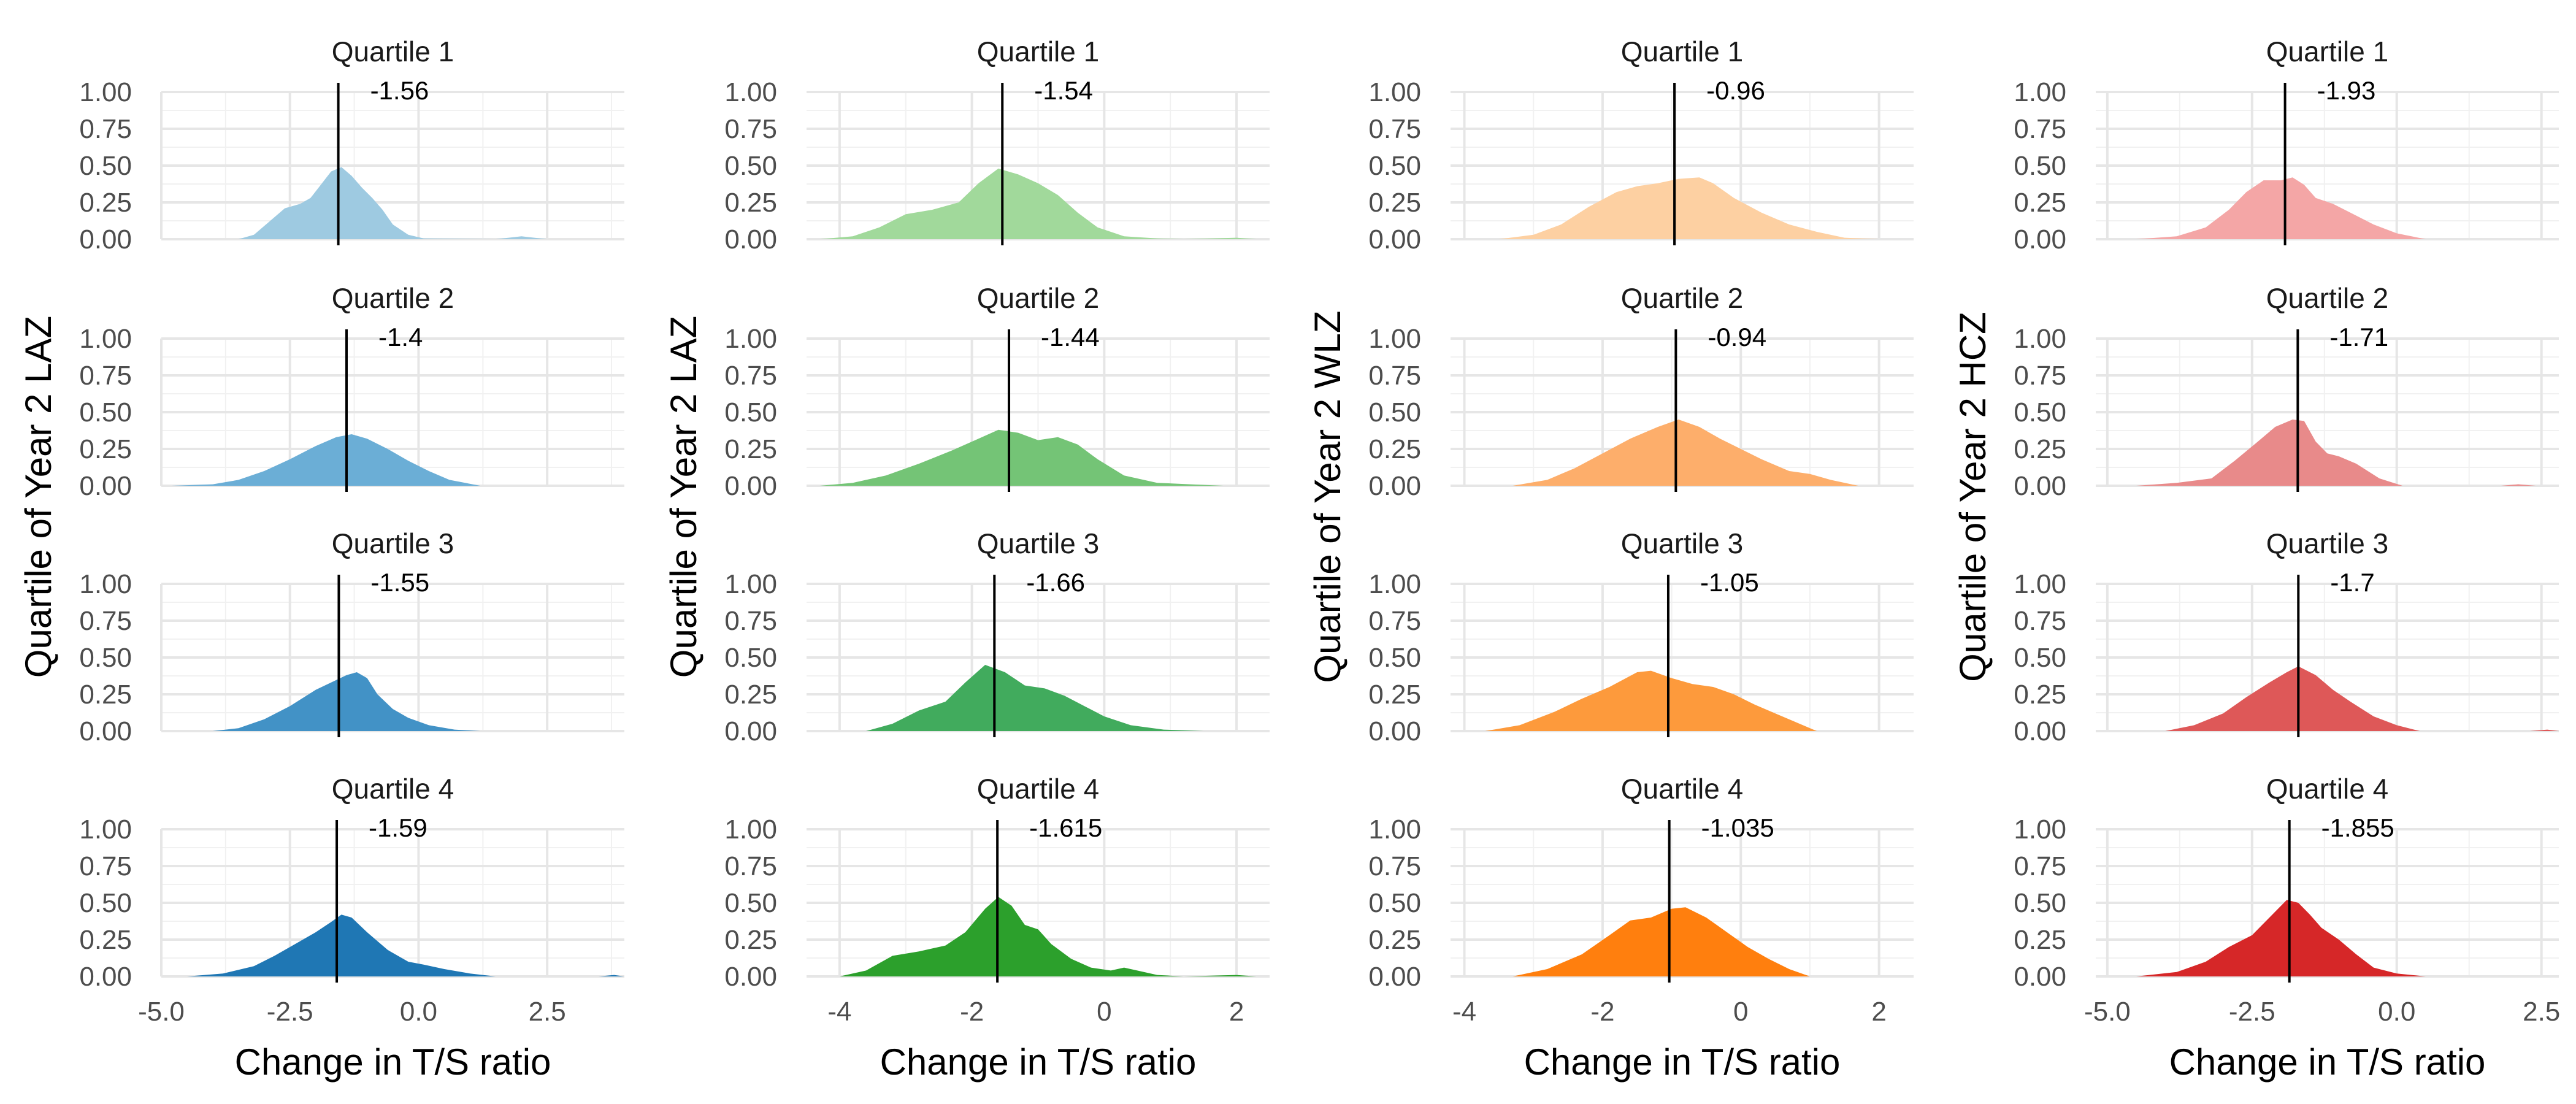  What do you see at coordinates (2286, 636) in the screenshot?
I see `facet-panel: 0.00 0.25 0.50 0.75 1.00 -1.7 Quartile 3` at bounding box center [2286, 636].